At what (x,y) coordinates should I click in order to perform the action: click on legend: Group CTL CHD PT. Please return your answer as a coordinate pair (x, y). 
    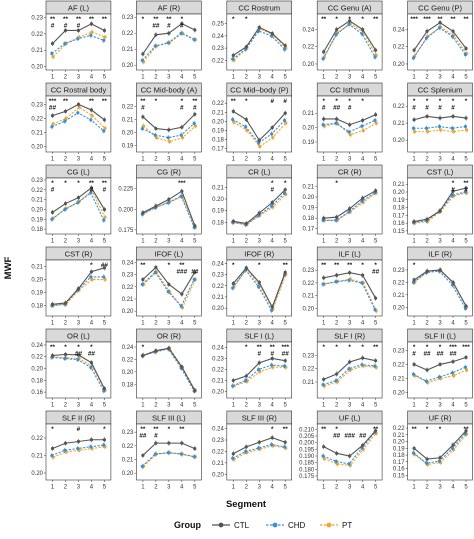
    Looking at the image, I should click on (263, 525).